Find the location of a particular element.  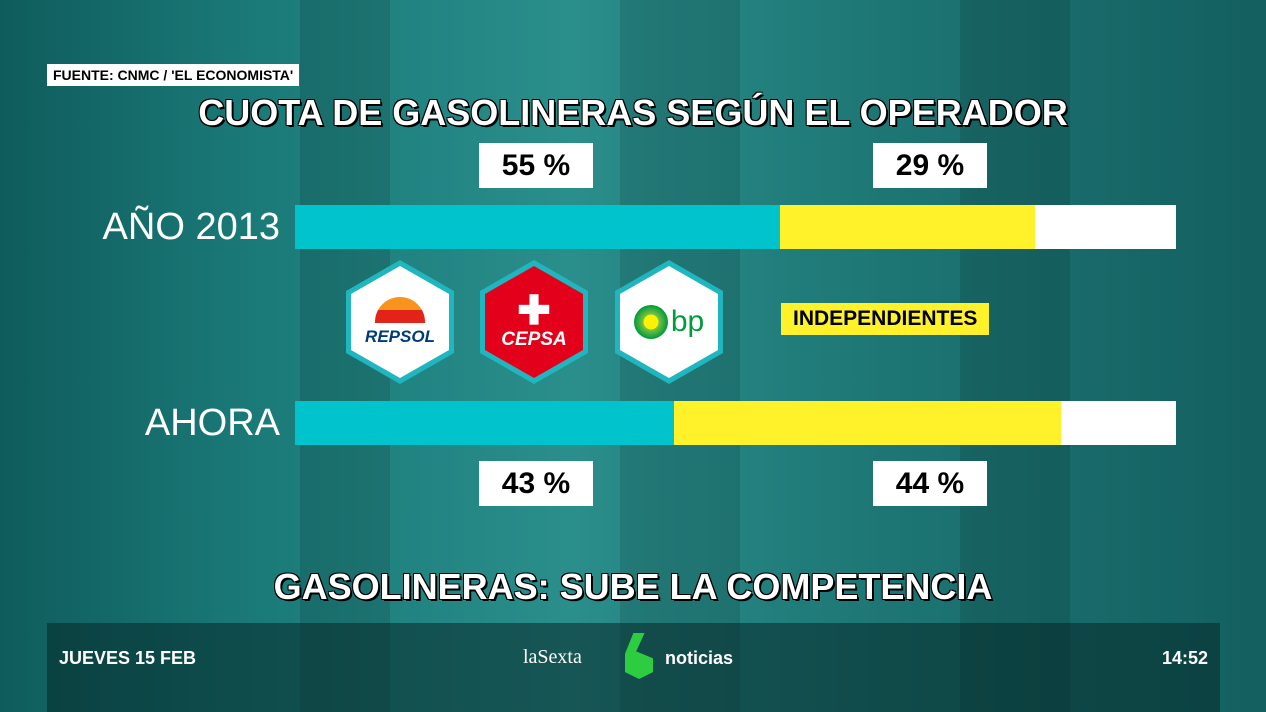

clock: 14:52 is located at coordinates (1184, 658).